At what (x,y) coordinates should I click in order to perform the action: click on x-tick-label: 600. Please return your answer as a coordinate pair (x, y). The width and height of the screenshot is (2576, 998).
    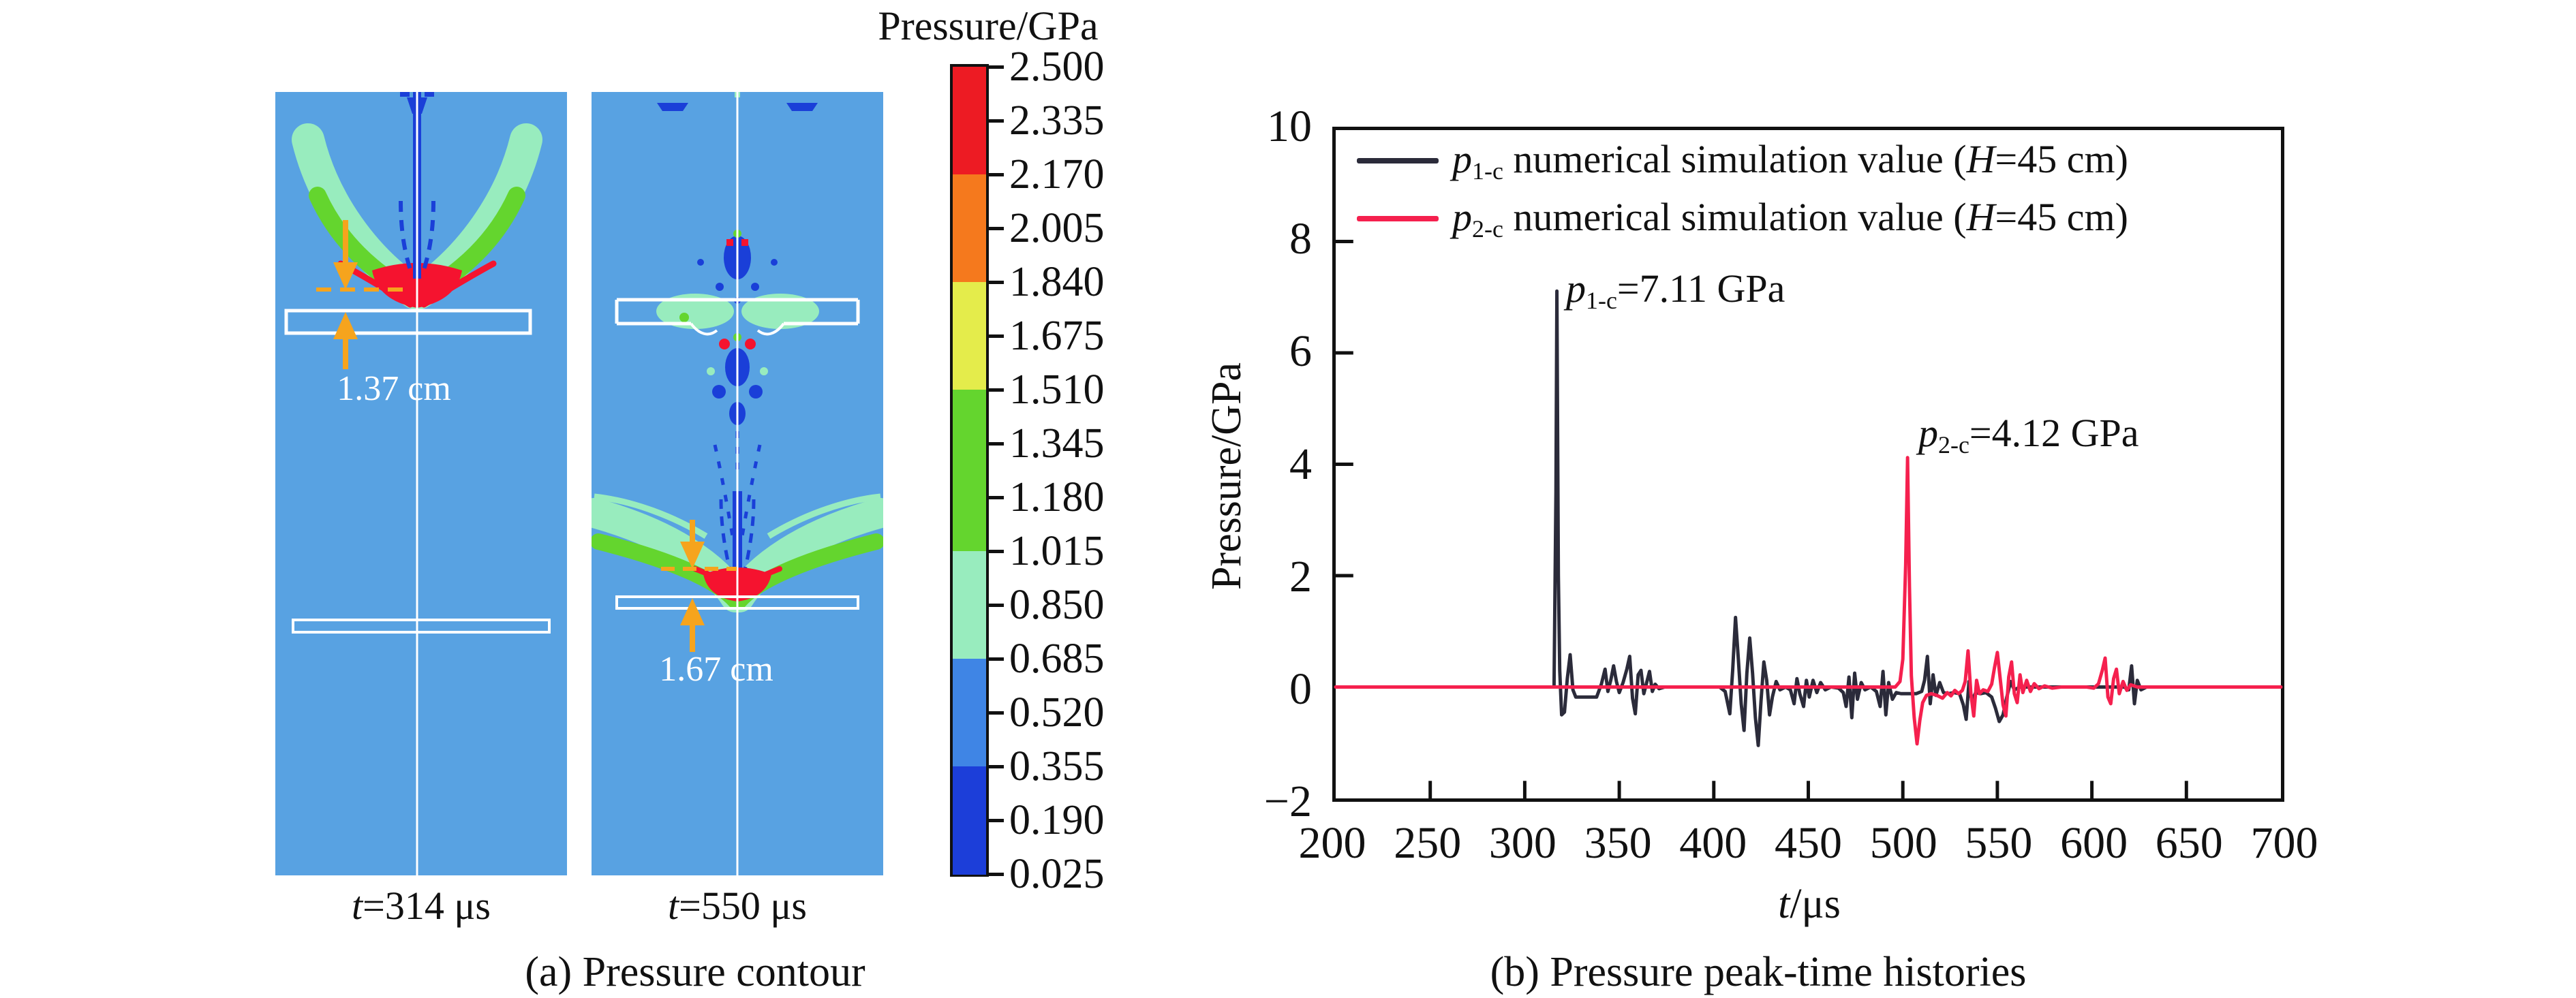
    Looking at the image, I should click on (2094, 843).